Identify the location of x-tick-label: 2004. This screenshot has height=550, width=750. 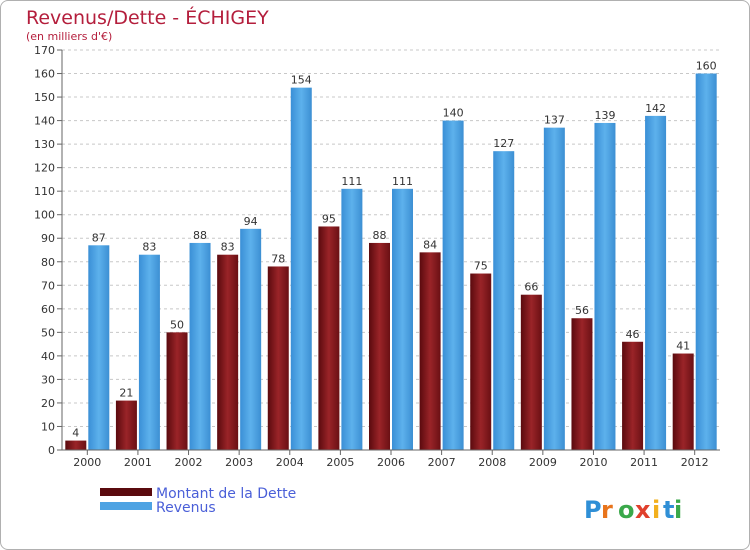
(290, 462).